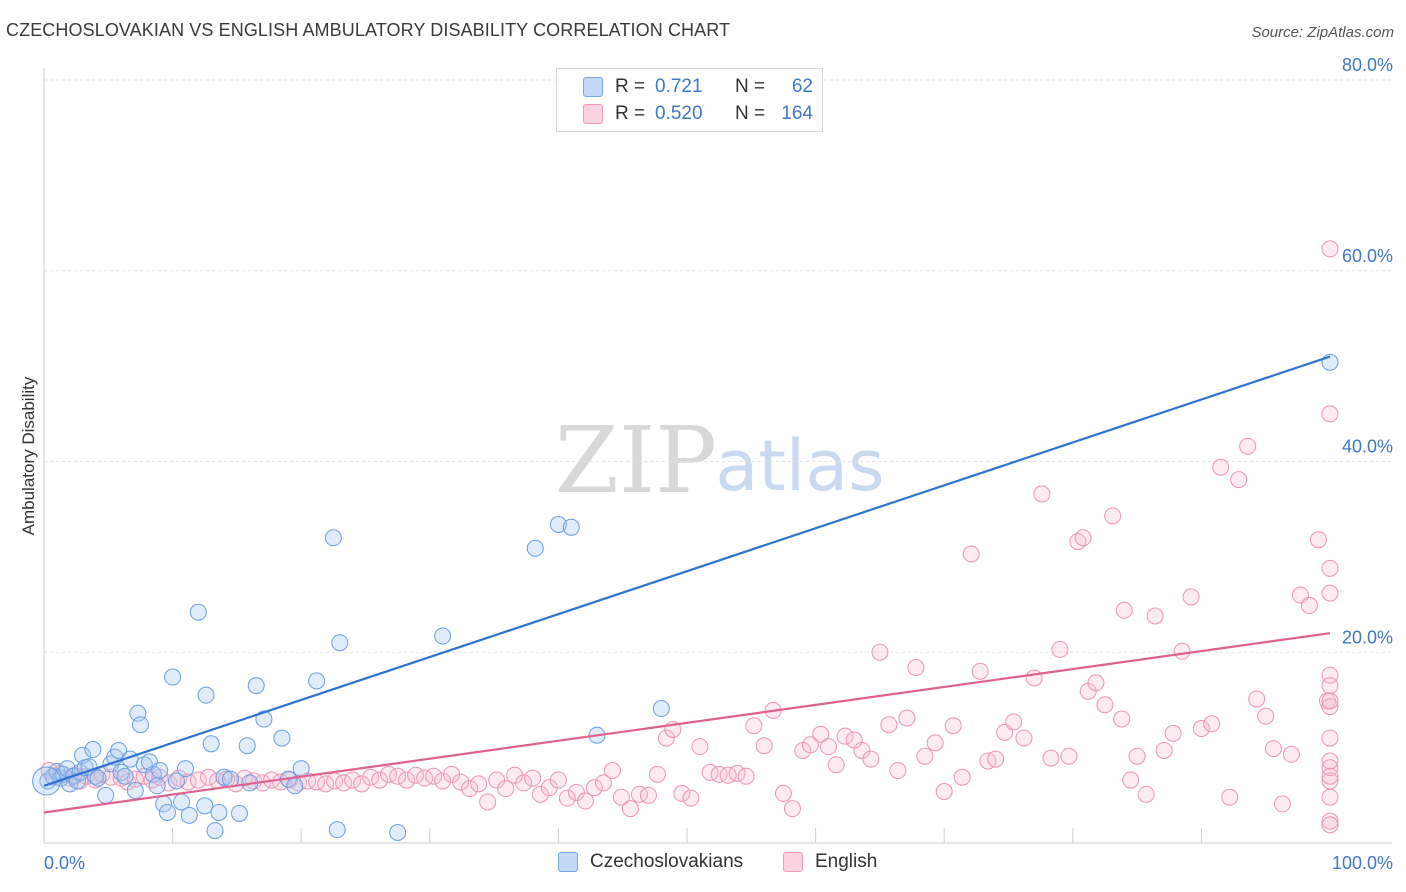 Image resolution: width=1406 pixels, height=892 pixels. I want to click on r-label: R =, so click(630, 86).